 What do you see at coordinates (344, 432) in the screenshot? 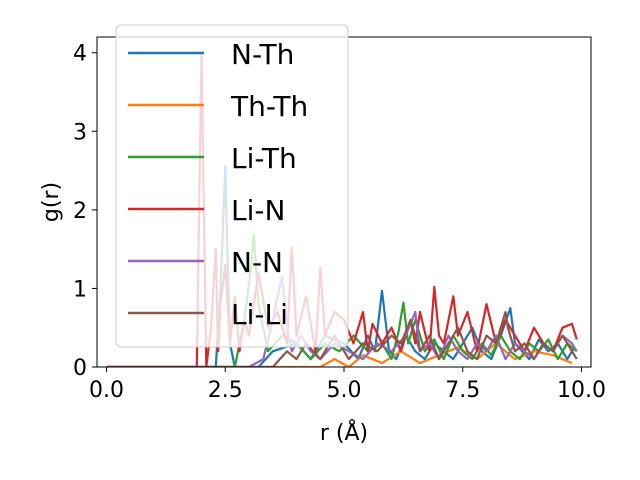
I see `x-axis-label: r (Å)` at bounding box center [344, 432].